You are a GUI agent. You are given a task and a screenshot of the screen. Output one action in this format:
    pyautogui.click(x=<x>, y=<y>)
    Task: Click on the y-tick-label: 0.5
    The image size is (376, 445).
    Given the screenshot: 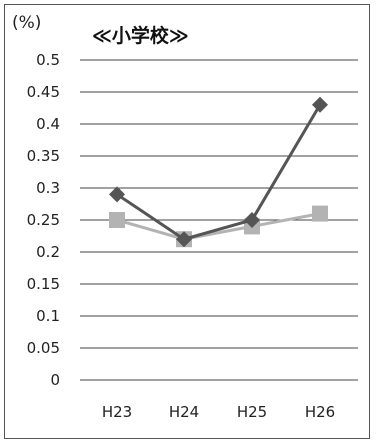 What is the action you would take?
    pyautogui.click(x=48, y=60)
    